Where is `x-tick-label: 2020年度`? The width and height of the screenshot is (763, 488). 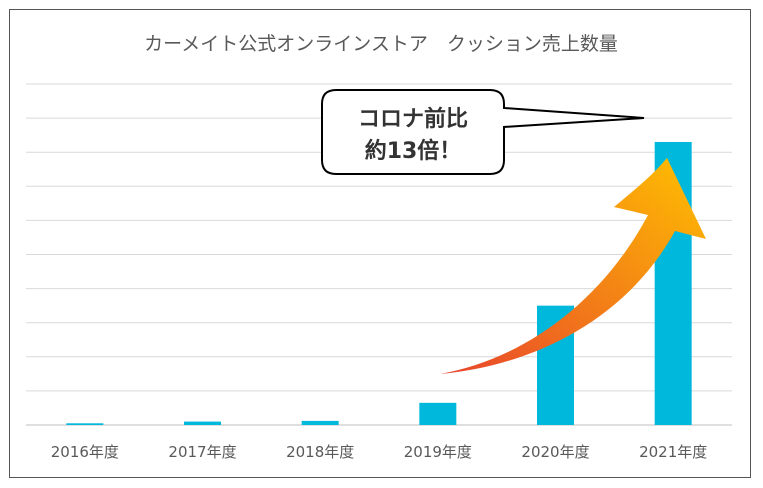 x-tick-label: 2020年度 is located at coordinates (555, 452).